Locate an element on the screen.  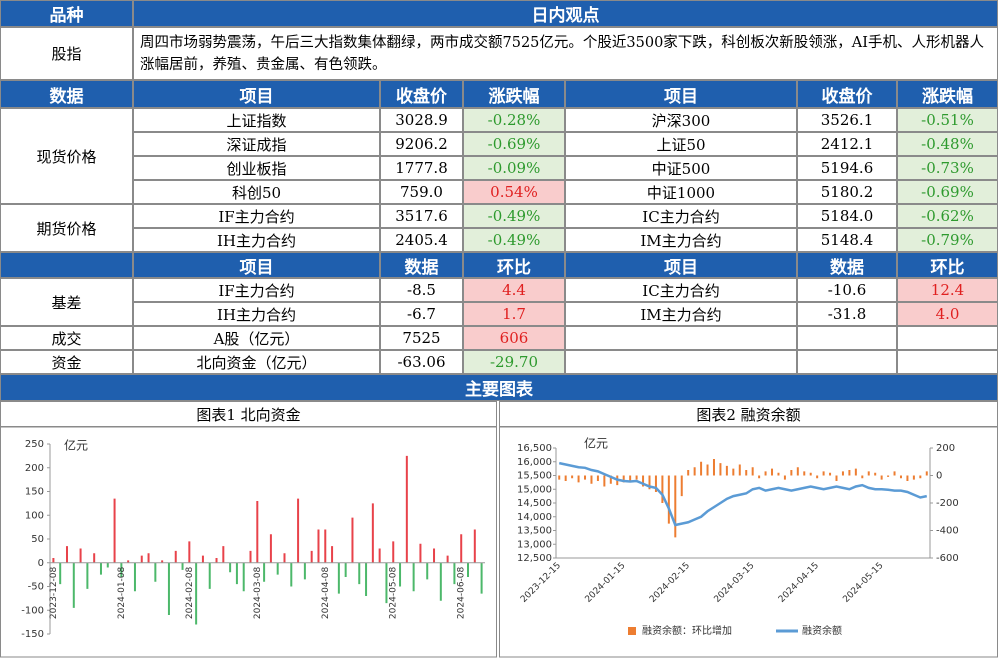
table-cell: 资金 is located at coordinates (66, 362).